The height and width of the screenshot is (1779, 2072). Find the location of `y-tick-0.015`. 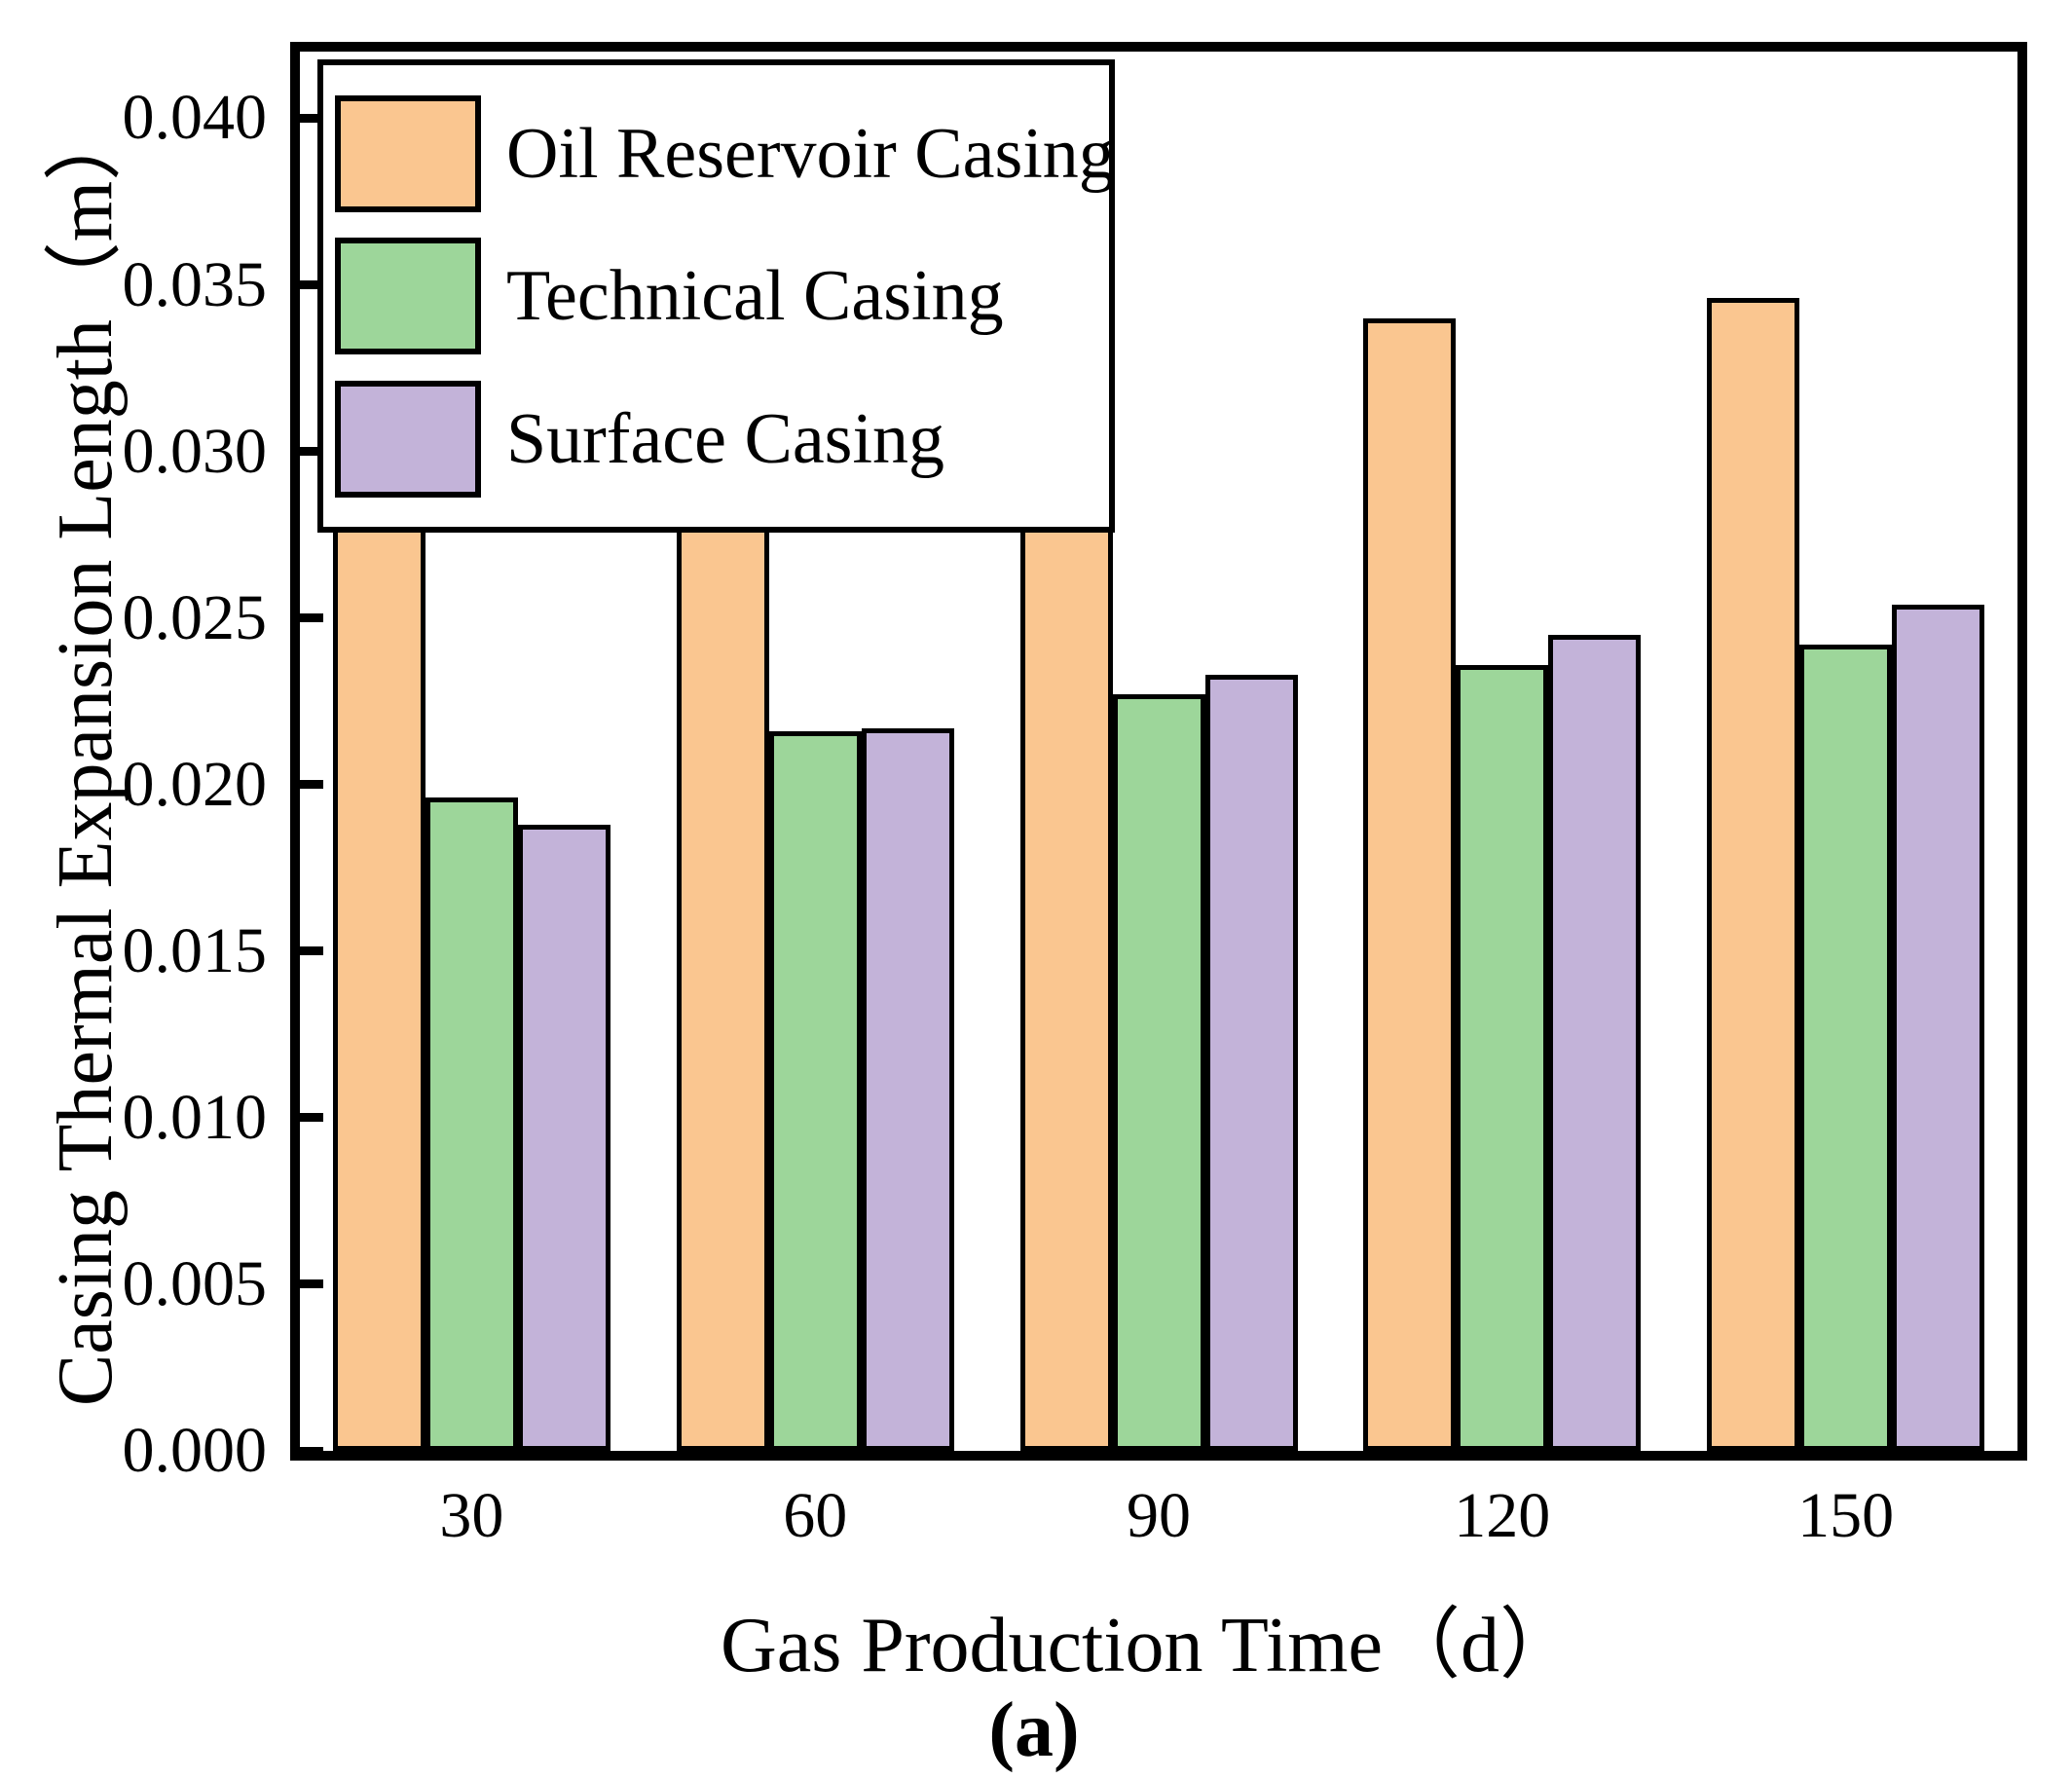

y-tick-0.015 is located at coordinates (311, 951).